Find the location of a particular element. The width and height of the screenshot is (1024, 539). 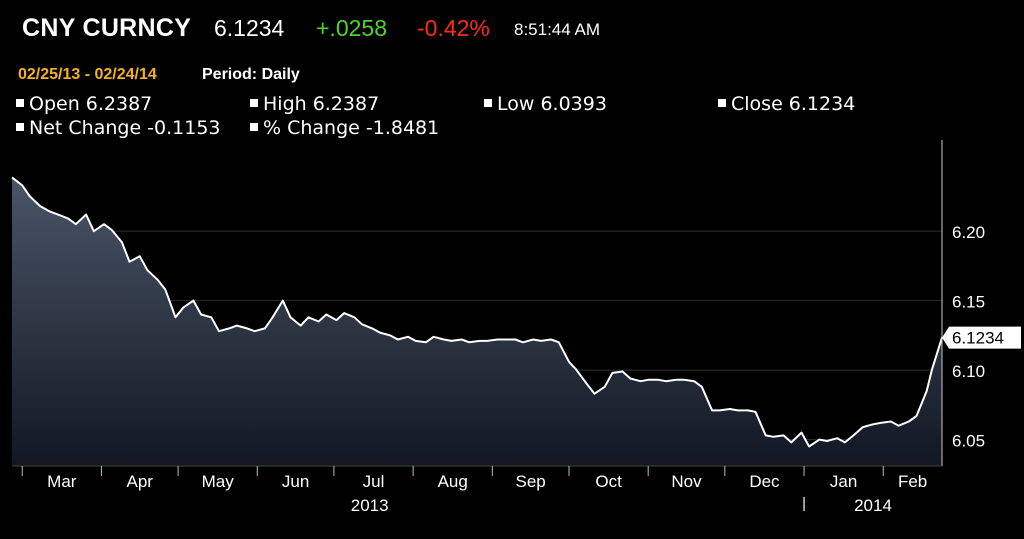

stat-pct-change: % Change -1.8481 is located at coordinates (344, 128).